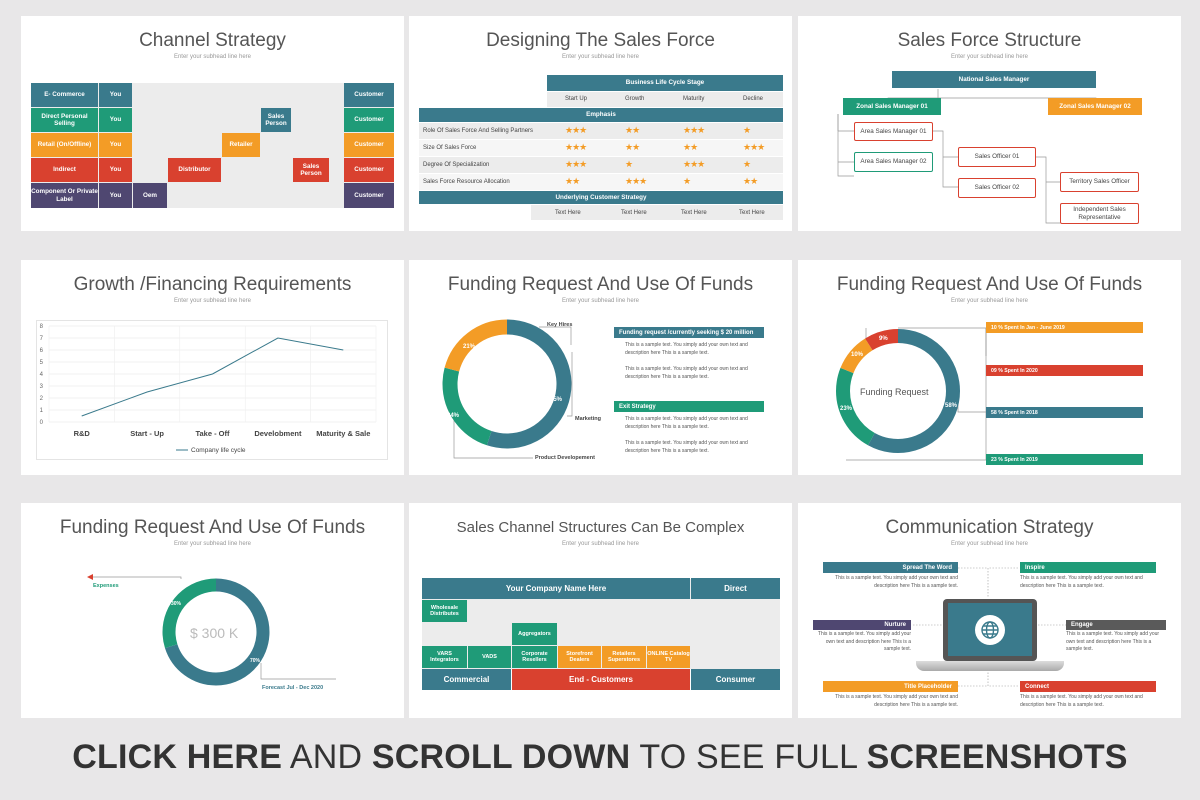 This screenshot has width=1200, height=800. Describe the element at coordinates (90, 577) in the screenshot. I see `arrow-left-icon` at that location.